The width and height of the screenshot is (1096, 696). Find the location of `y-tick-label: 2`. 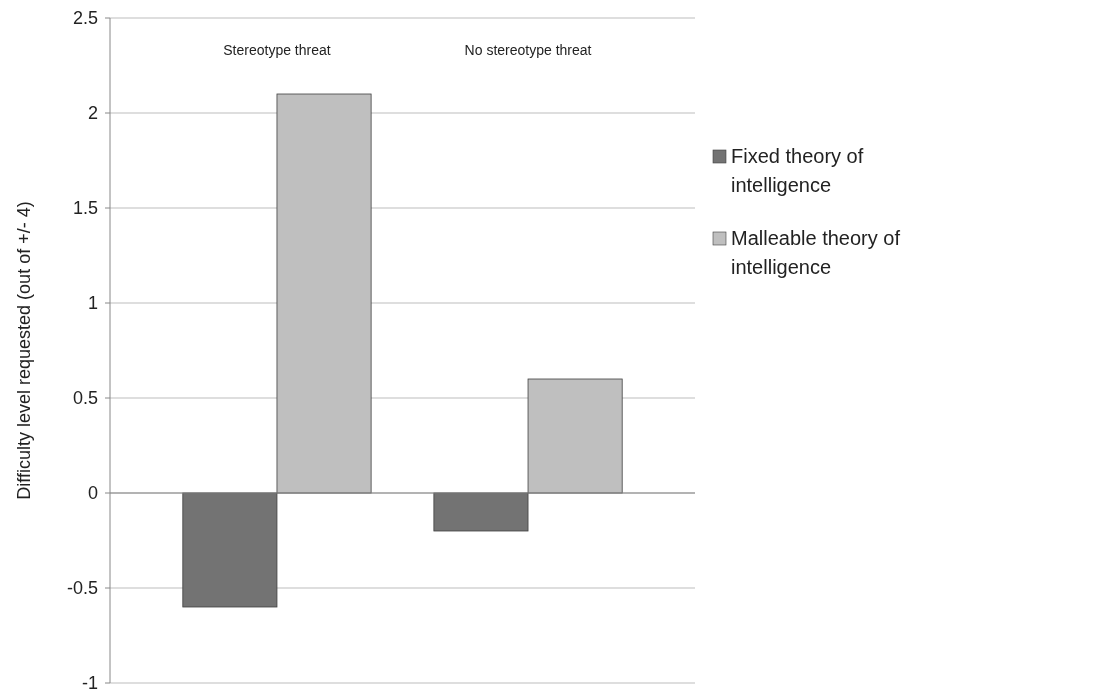

y-tick-label: 2 is located at coordinates (92, 113).